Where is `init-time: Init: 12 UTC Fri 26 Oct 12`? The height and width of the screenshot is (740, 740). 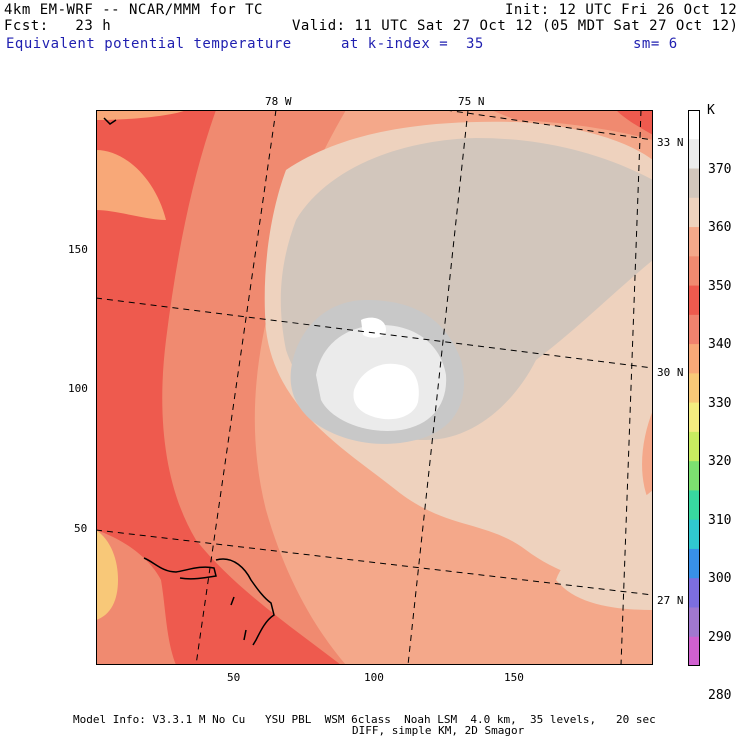
init-time: Init: 12 UTC Fri 26 Oct 12 is located at coordinates (621, 10).